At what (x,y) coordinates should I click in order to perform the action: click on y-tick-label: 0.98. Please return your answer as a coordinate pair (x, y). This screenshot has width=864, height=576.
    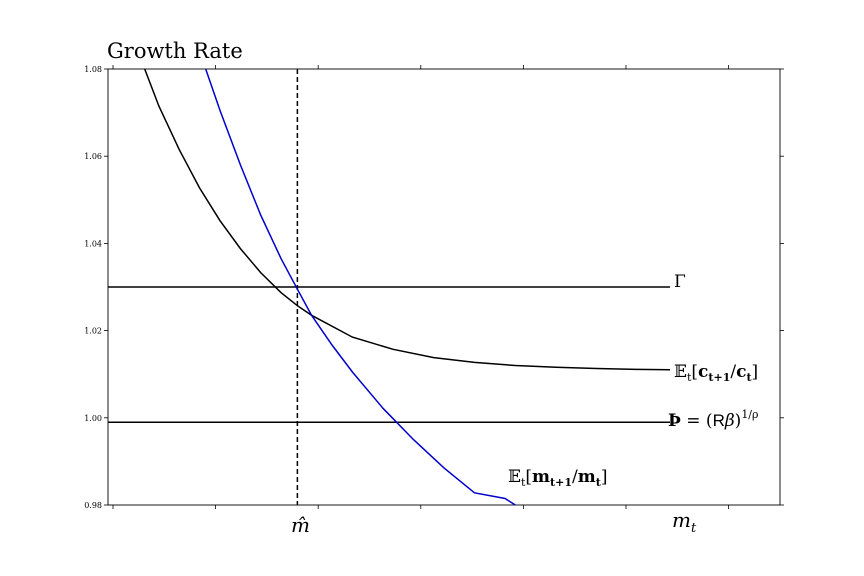
    Looking at the image, I should click on (93, 505).